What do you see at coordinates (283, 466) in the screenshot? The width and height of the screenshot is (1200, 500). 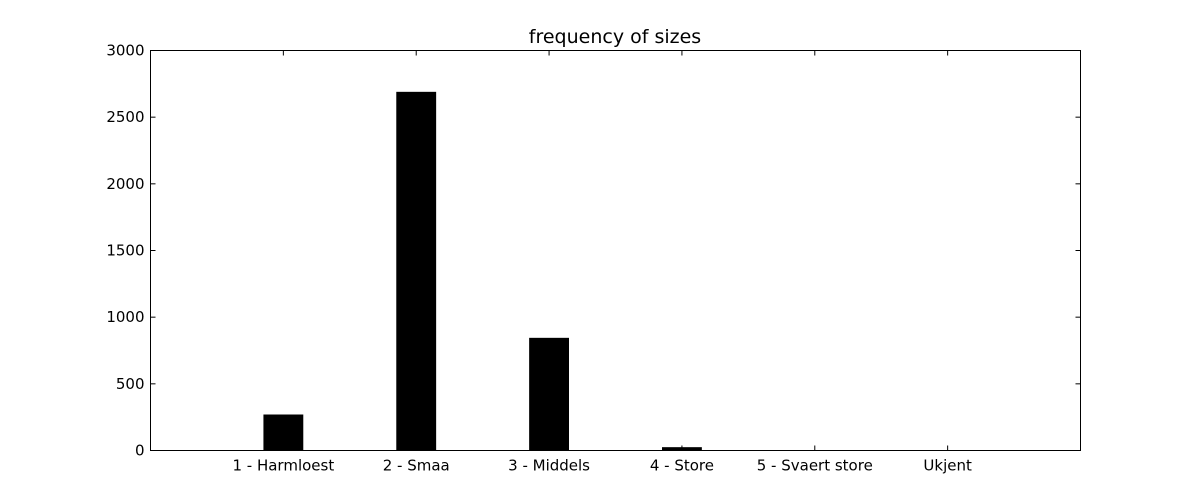 I see `x-tick-label: 1 - Harmloest` at bounding box center [283, 466].